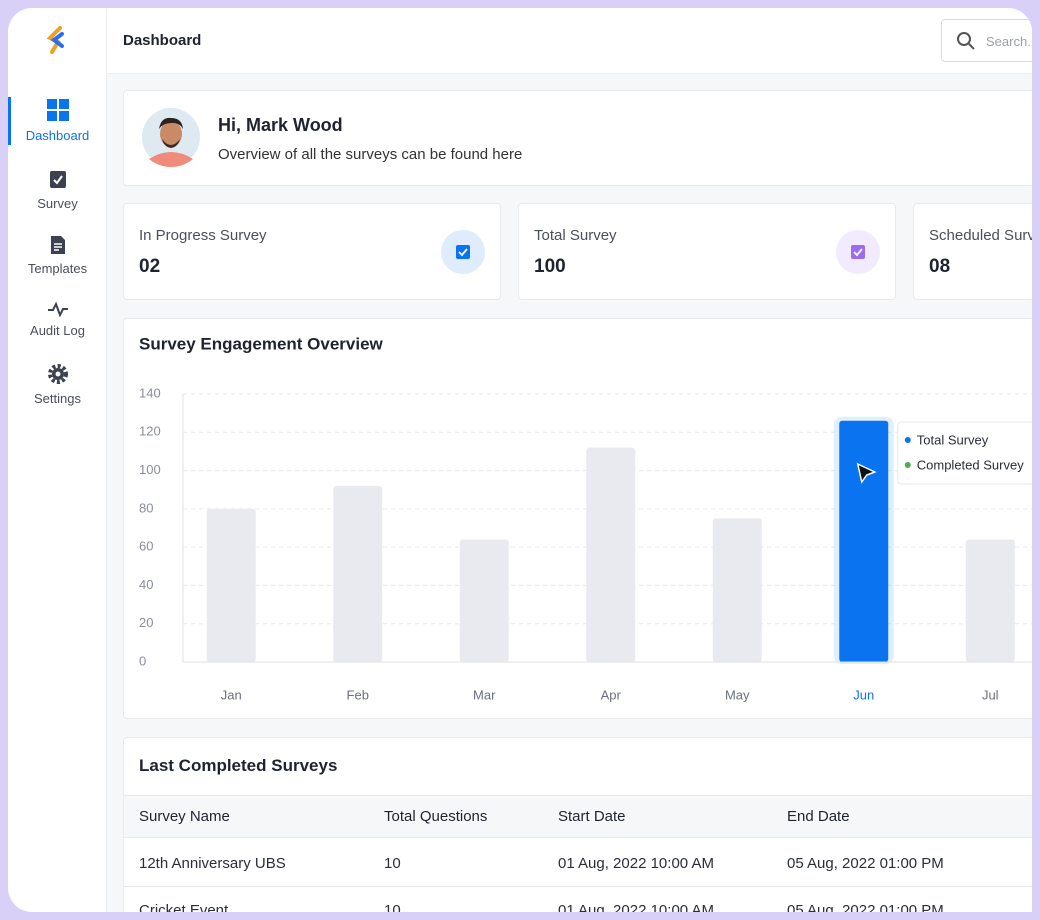 The height and width of the screenshot is (920, 1040). What do you see at coordinates (970, 464) in the screenshot?
I see `tooltip-label: Completed Survey` at bounding box center [970, 464].